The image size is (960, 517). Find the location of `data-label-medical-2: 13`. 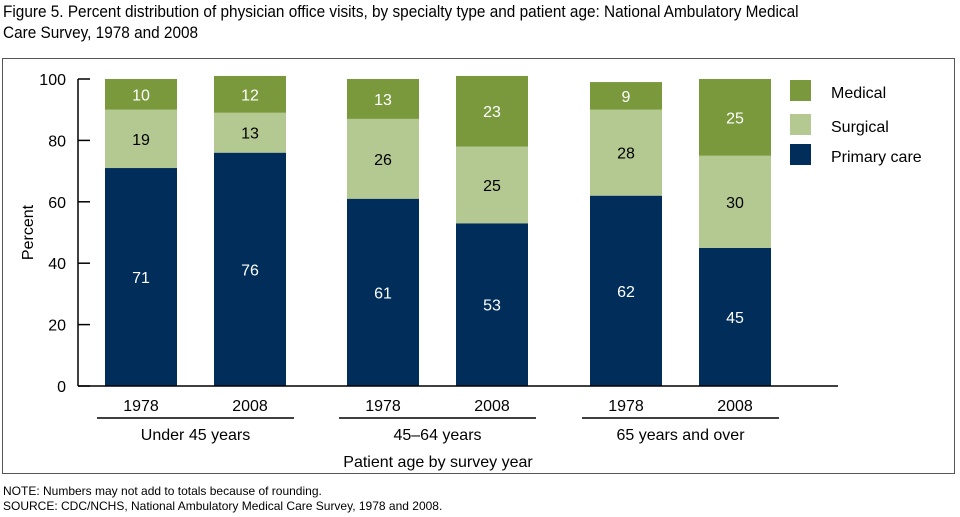

data-label-medical-2: 13 is located at coordinates (383, 100).